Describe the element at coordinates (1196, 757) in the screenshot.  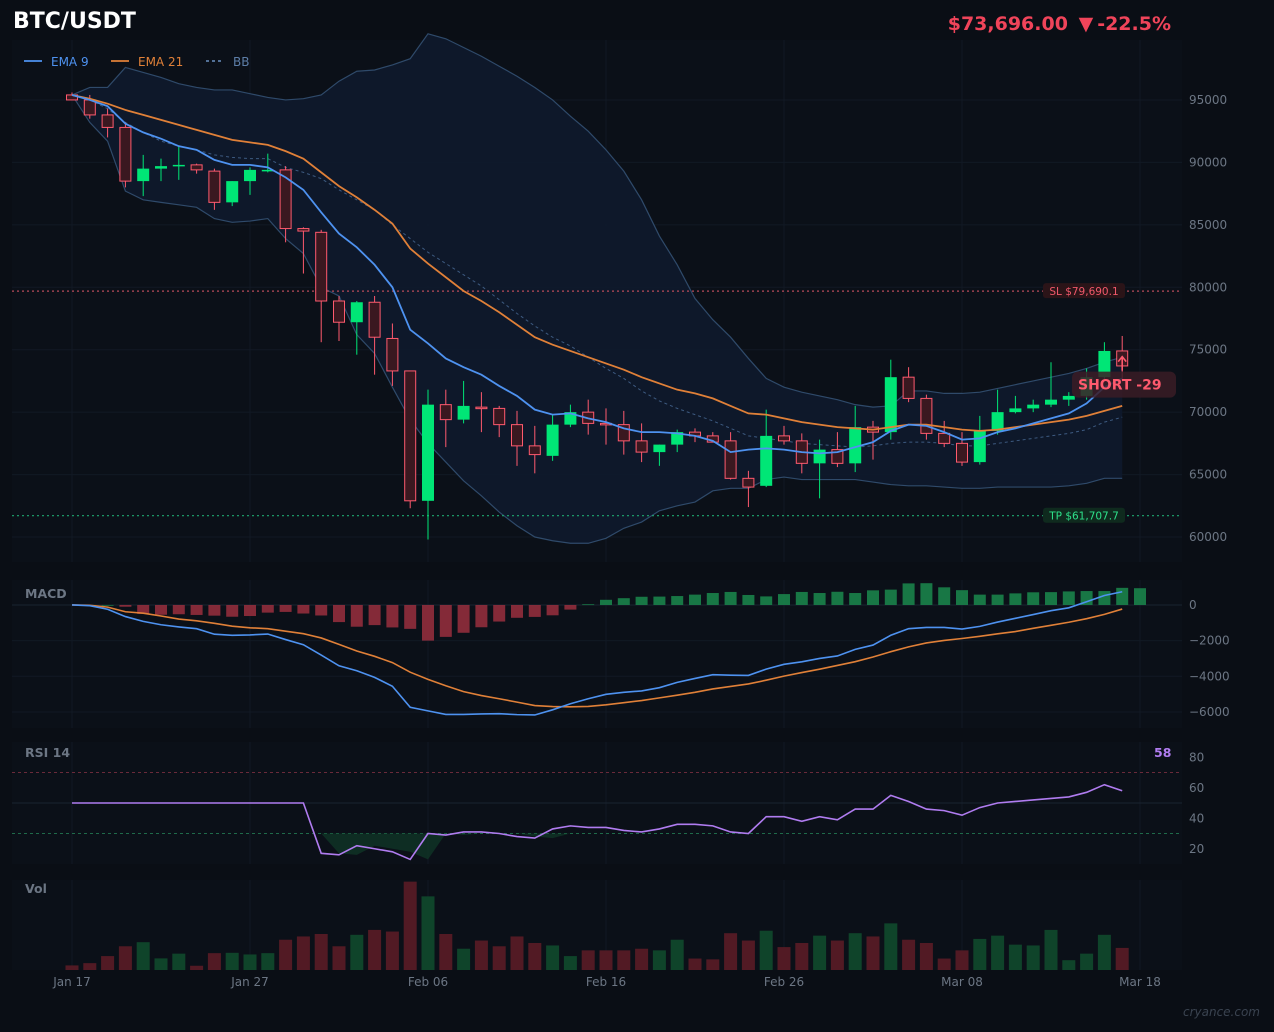
I see `rsi-tick-label: 80` at that location.